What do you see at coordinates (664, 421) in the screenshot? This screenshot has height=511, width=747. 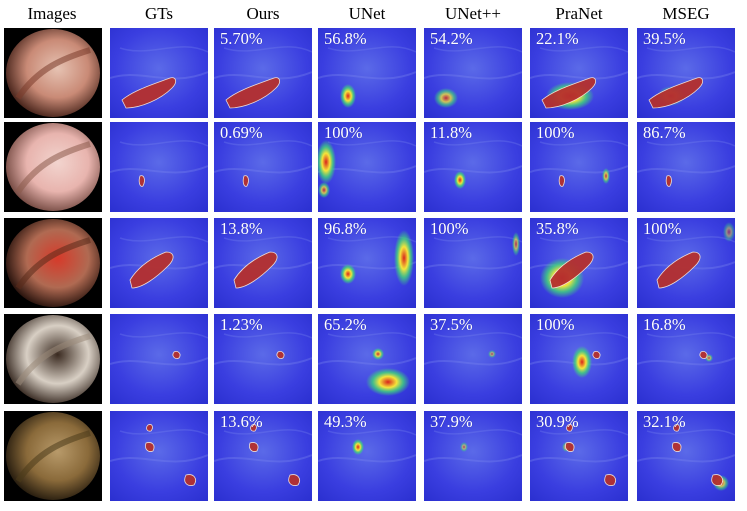 I see `score-label: 32.1%` at bounding box center [664, 421].